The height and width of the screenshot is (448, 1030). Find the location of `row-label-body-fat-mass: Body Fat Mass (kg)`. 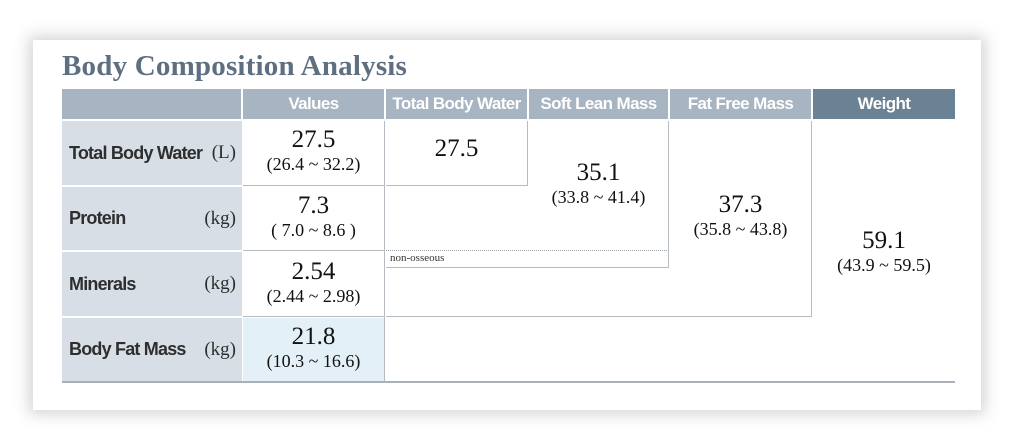

row-label-body-fat-mass: Body Fat Mass (kg) is located at coordinates (152, 349).